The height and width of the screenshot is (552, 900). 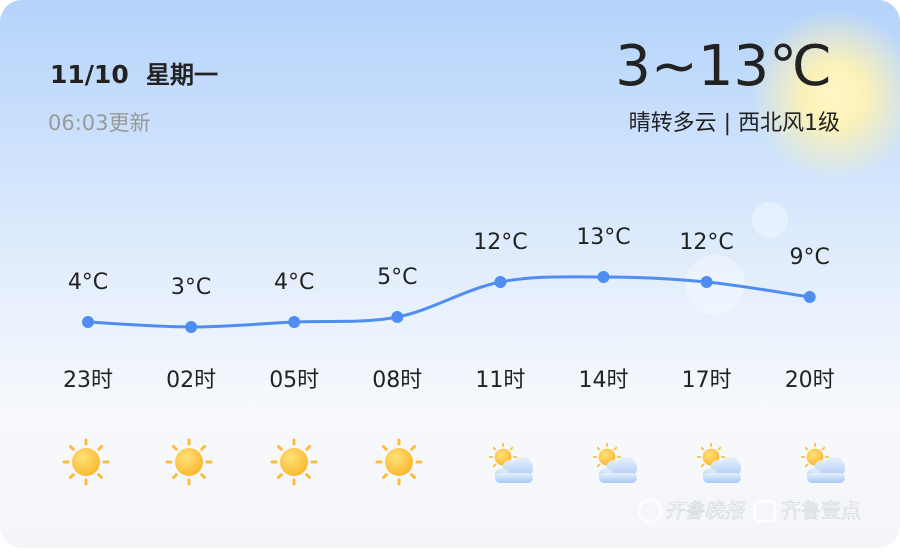 I want to click on hour-label: 08时, so click(x=397, y=380).